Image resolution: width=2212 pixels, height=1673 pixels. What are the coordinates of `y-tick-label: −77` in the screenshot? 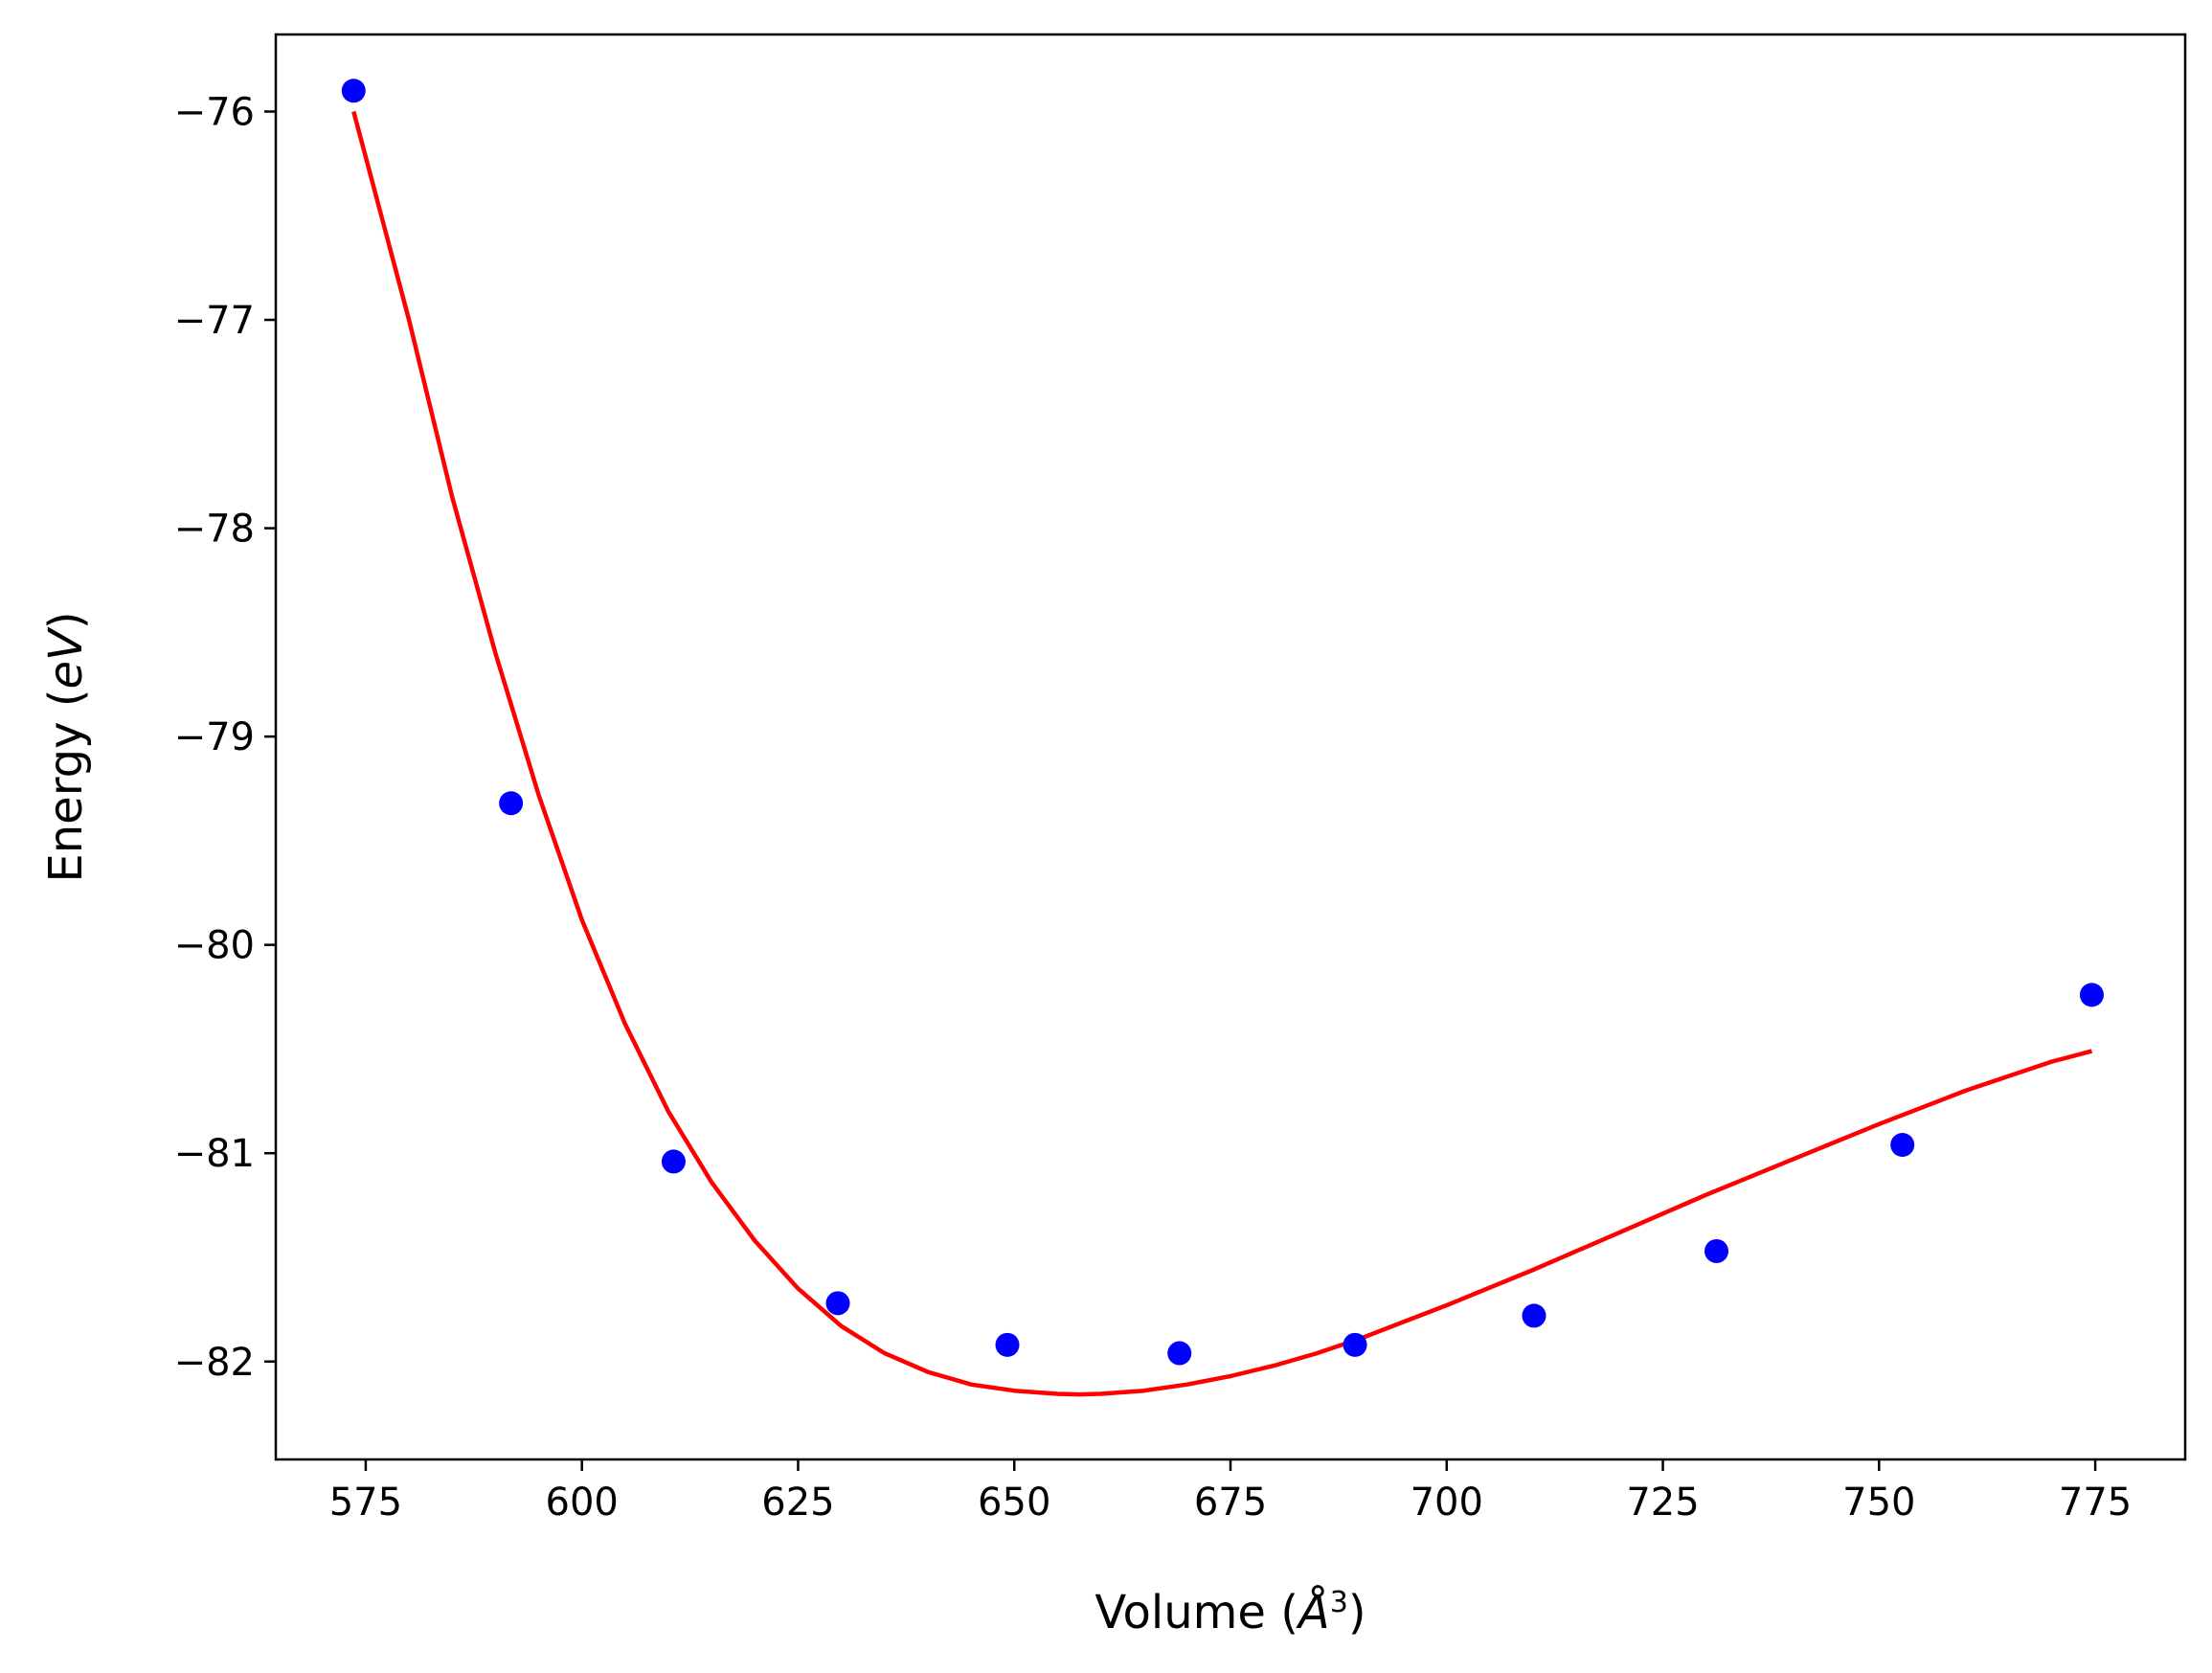 It's located at (214, 321).